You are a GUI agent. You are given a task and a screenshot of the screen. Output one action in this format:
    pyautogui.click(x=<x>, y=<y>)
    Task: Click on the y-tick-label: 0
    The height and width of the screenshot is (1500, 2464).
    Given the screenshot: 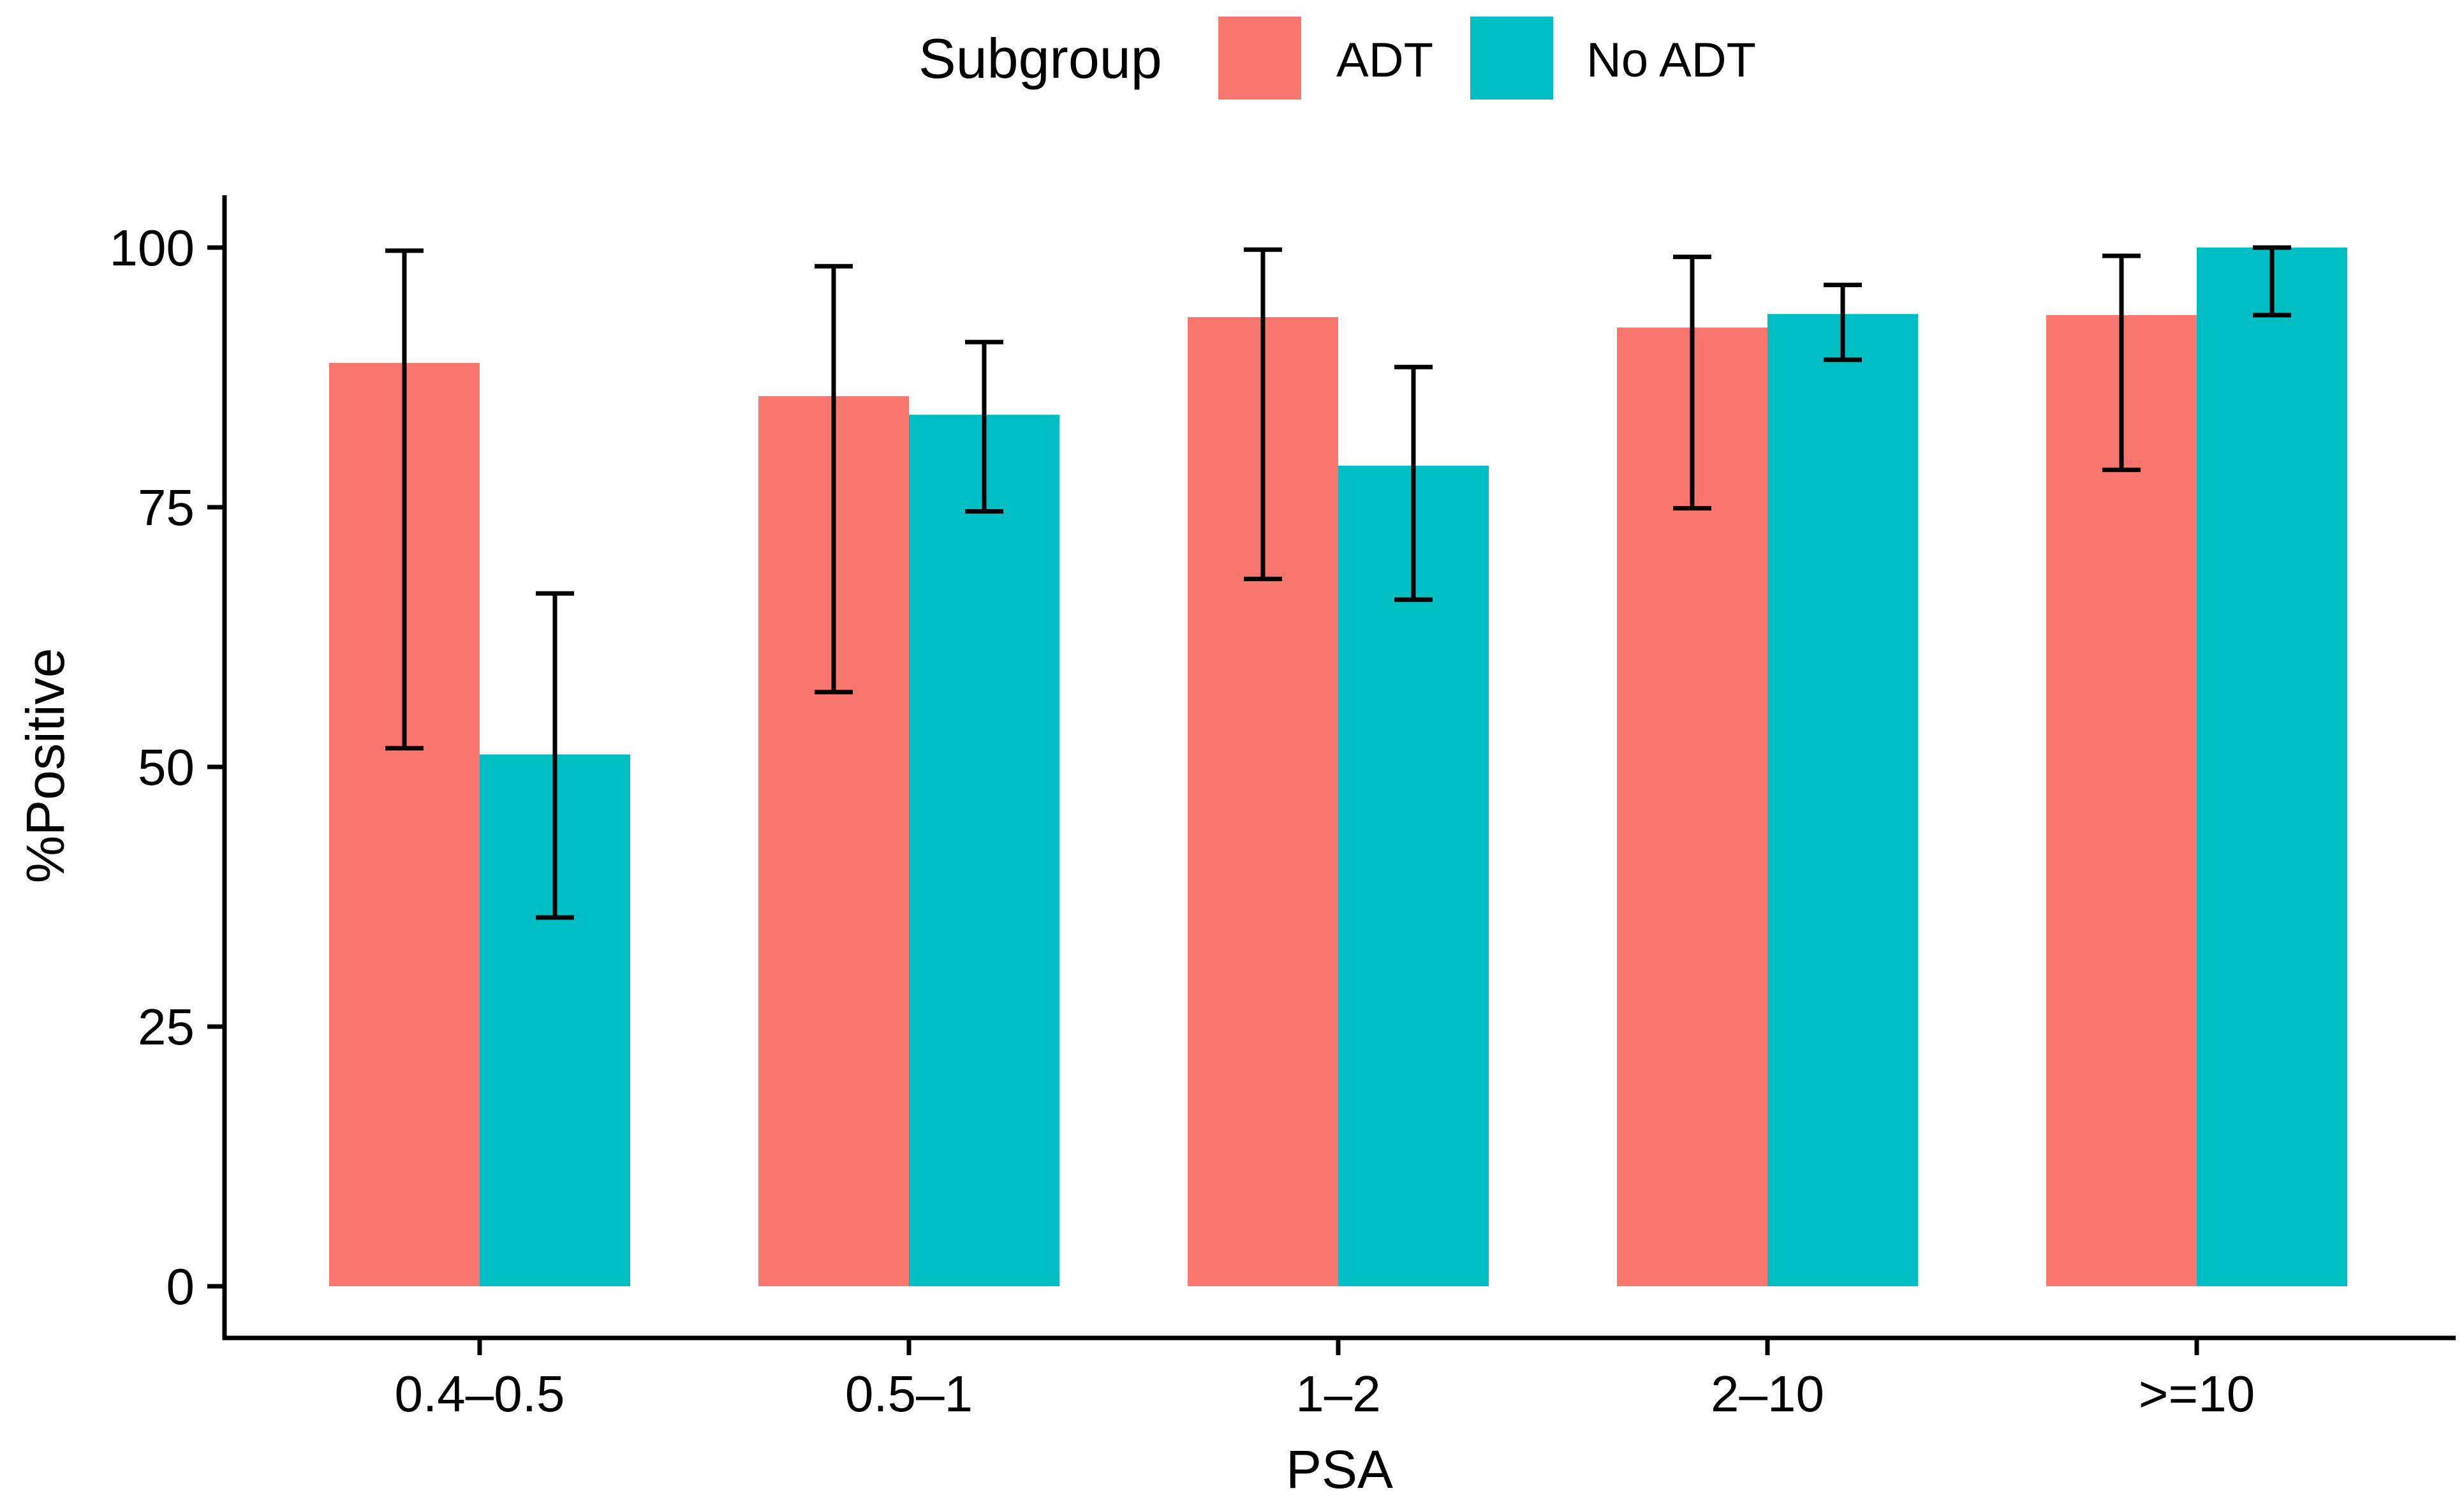 What is the action you would take?
    pyautogui.click(x=180, y=1286)
    